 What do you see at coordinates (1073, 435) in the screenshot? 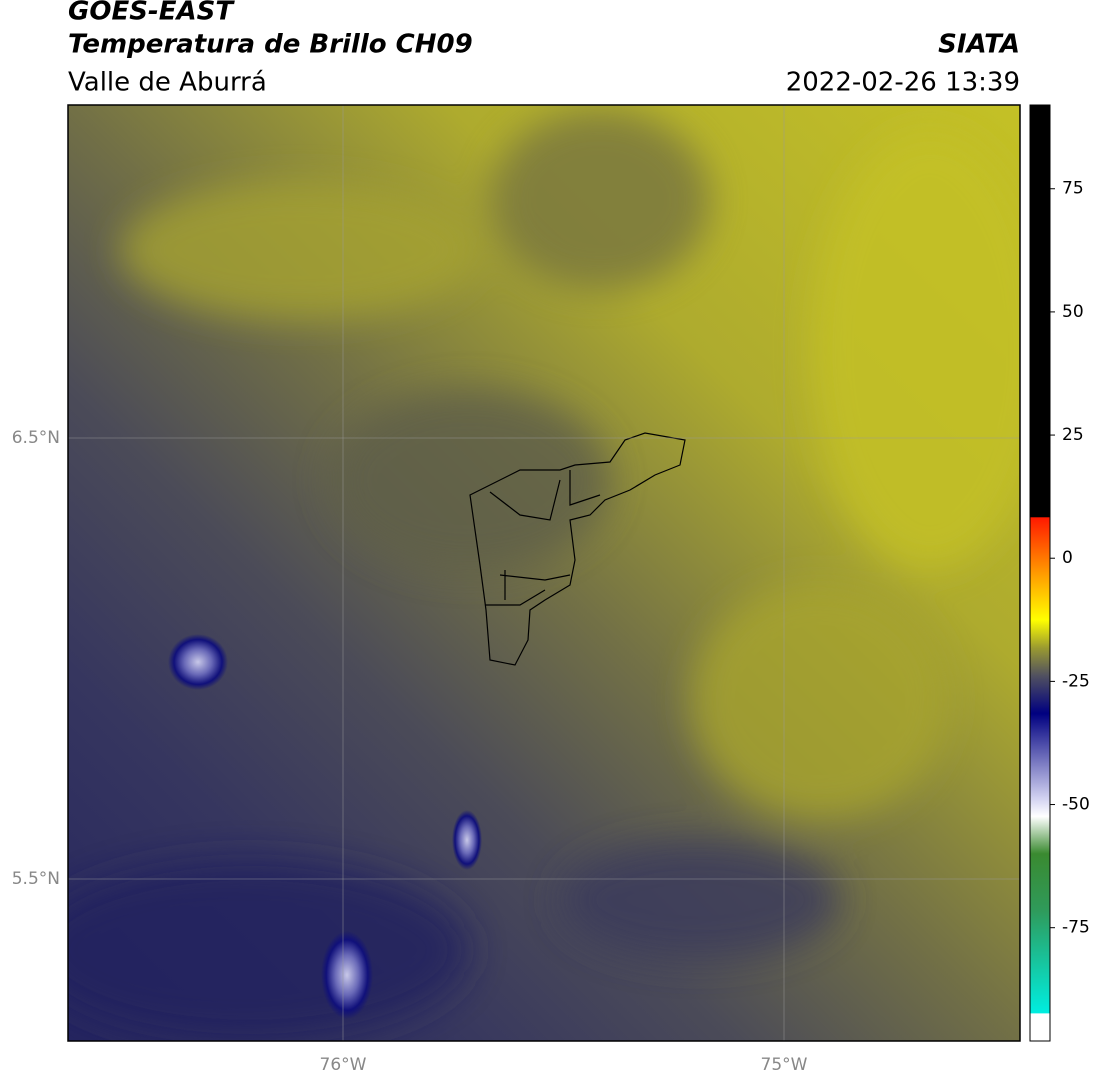
I see `colorbar-tick-label: 25` at bounding box center [1073, 435].